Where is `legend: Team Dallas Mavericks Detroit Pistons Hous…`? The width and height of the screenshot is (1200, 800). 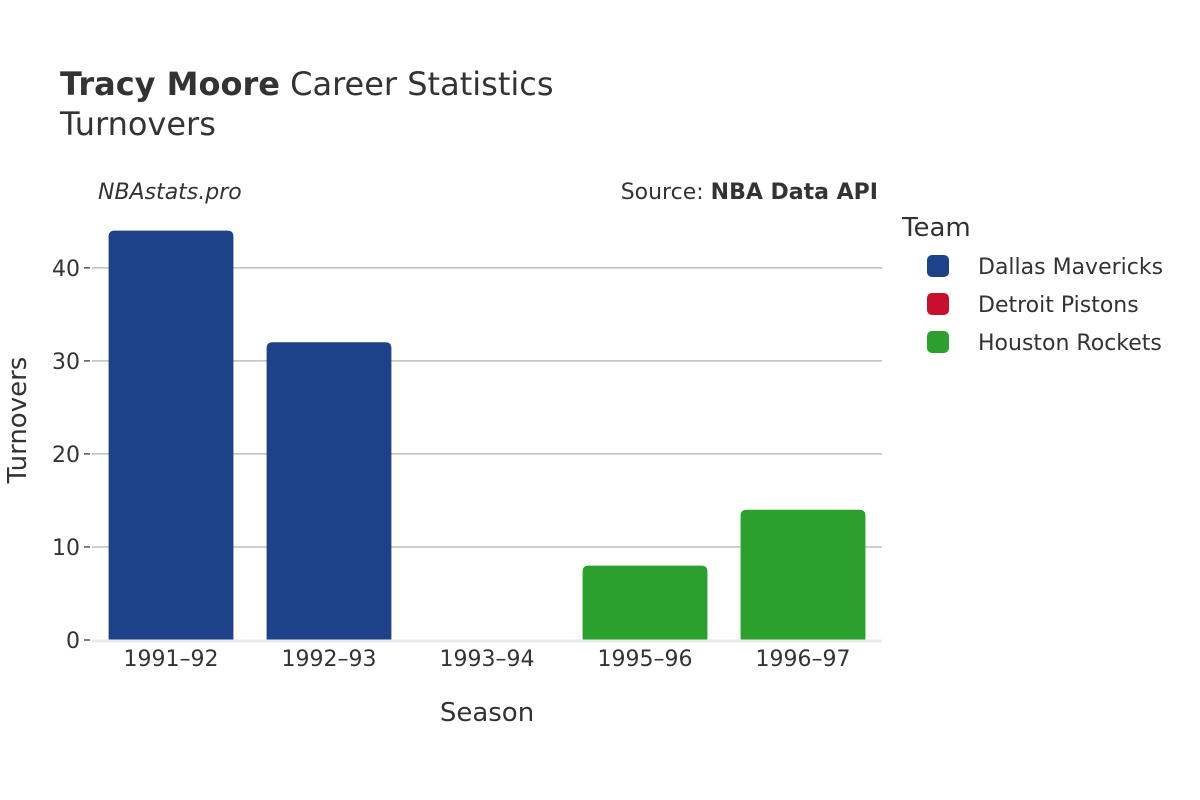
legend: Team Dallas Mavericks Detroit Pistons Hous… is located at coordinates (1032, 284).